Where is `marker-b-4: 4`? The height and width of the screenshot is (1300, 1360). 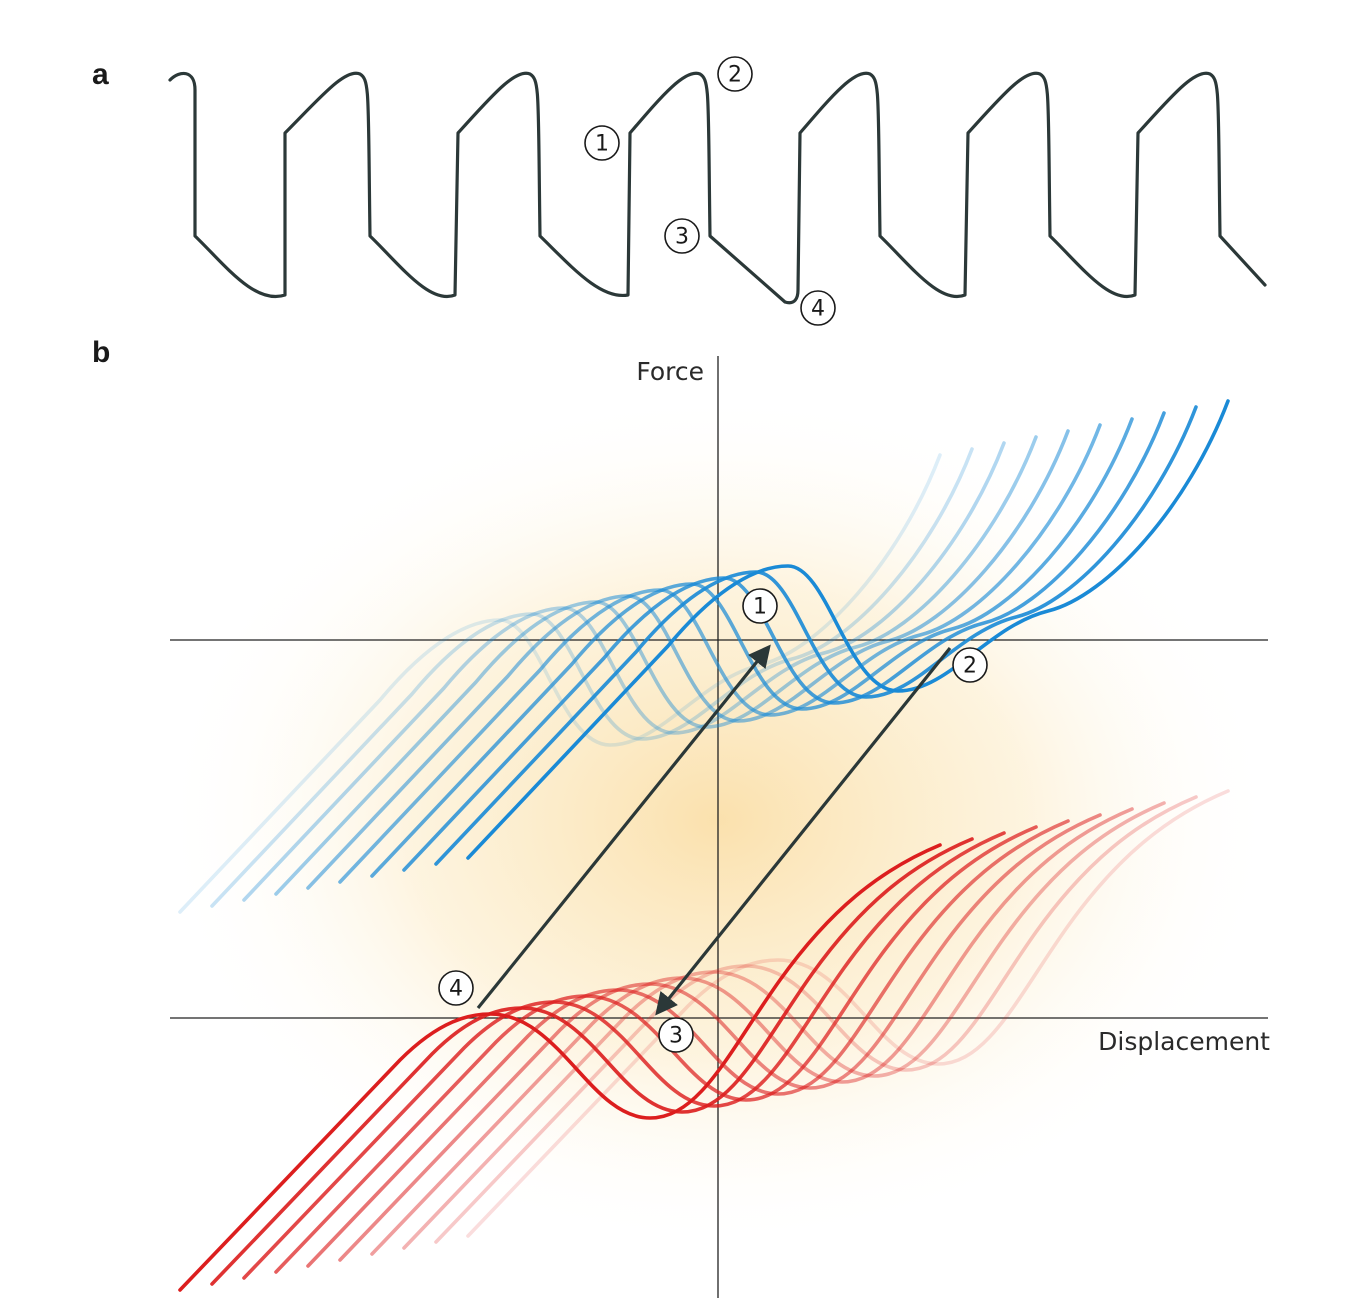
marker-b-4: 4 is located at coordinates (456, 988).